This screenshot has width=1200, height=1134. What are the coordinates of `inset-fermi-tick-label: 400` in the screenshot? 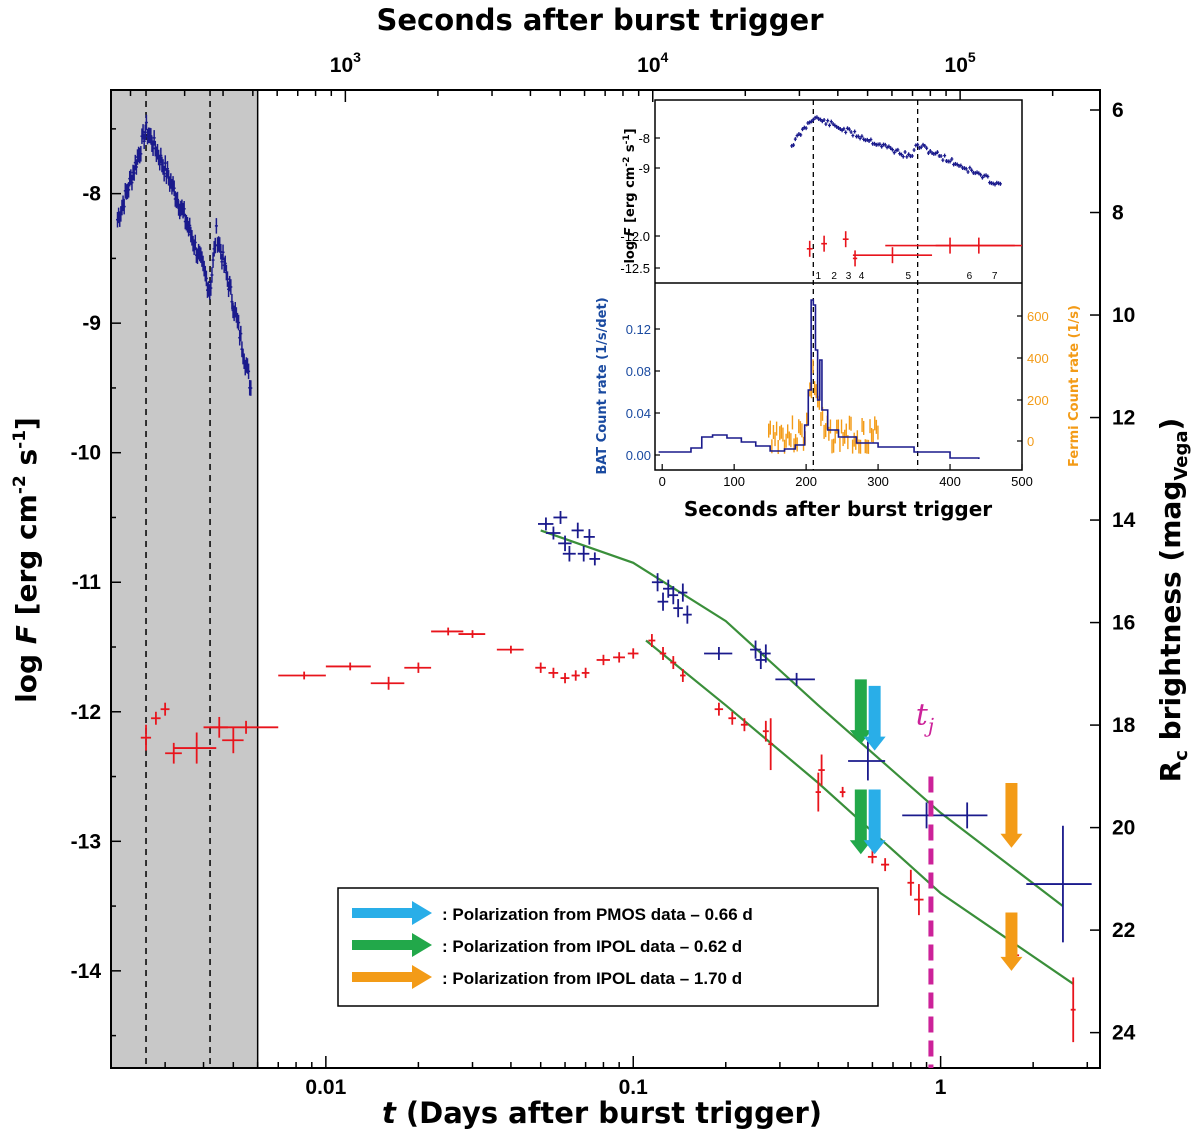 It's located at (1038, 358).